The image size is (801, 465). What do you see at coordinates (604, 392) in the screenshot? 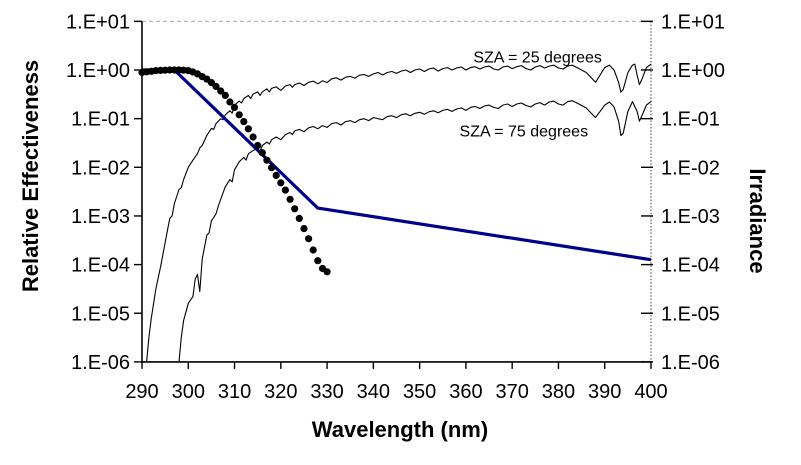
I see `x-axis-tick-label: 390` at bounding box center [604, 392].